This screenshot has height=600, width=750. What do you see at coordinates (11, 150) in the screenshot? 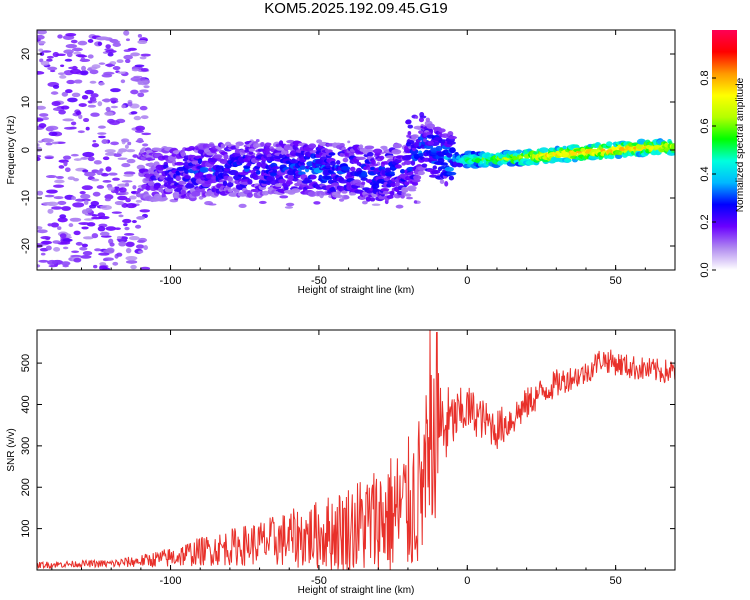
I see `y-axis-label: Frequency (Hz)` at bounding box center [11, 150].